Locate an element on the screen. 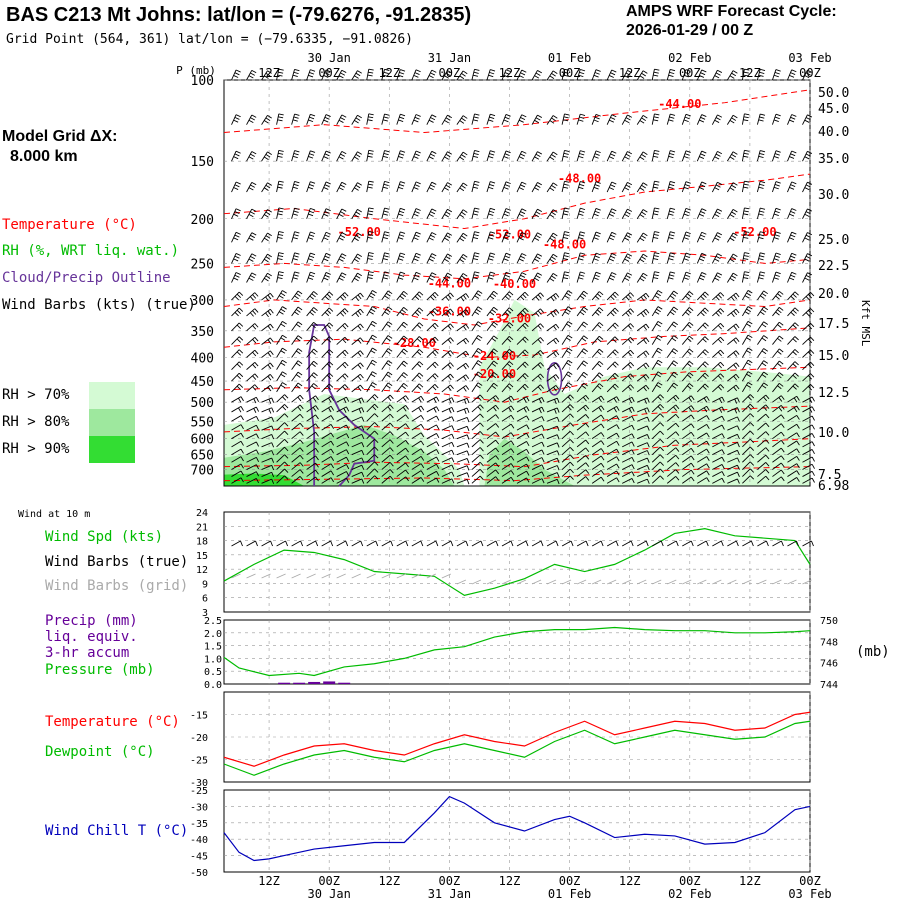  height-tick-label: 10.0 is located at coordinates (833, 433).